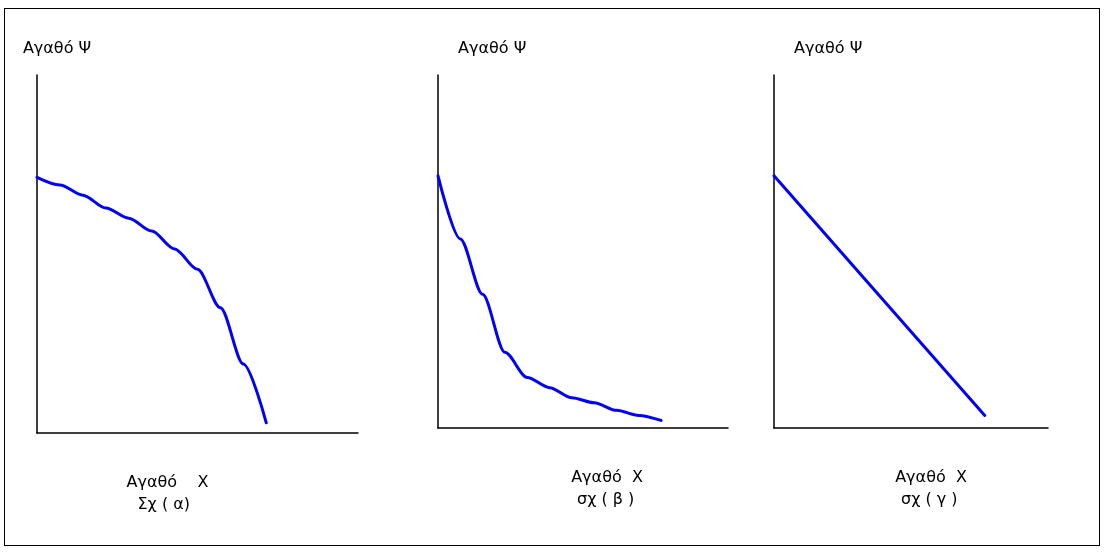 The image size is (1107, 555). Describe the element at coordinates (606, 498) in the screenshot. I see `text: σχ ( β )` at that location.